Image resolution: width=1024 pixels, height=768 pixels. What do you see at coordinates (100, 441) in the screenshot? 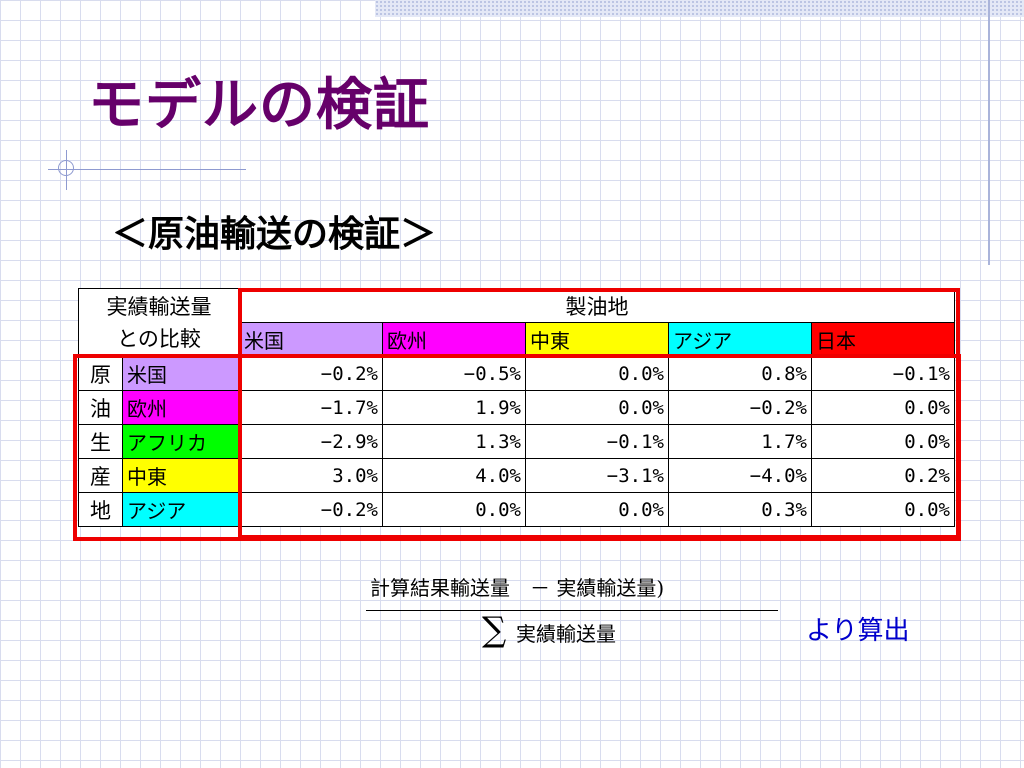
I see `origin-vertical-char: 生` at bounding box center [100, 441].